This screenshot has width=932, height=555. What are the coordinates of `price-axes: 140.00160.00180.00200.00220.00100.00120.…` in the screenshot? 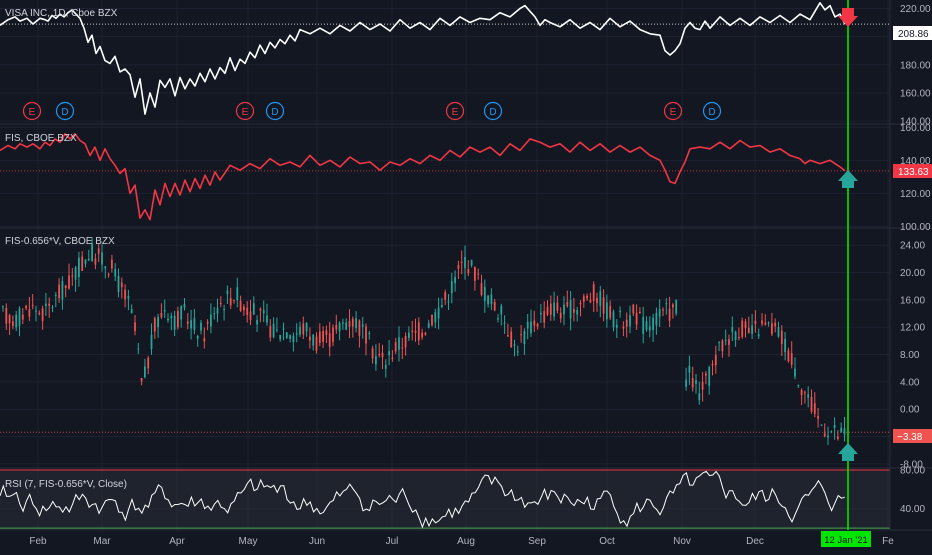 It's located at (915, 259).